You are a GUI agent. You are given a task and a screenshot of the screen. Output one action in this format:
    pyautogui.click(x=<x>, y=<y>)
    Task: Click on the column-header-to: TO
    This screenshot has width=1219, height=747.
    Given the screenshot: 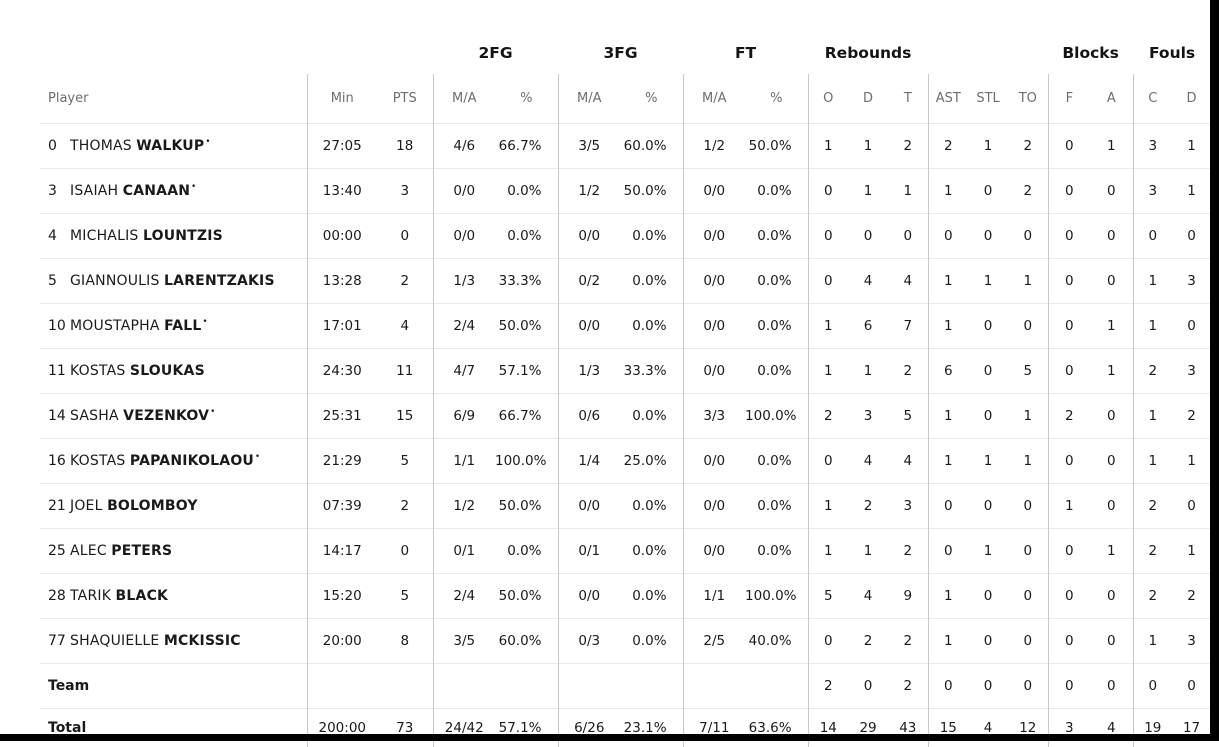 What is the action you would take?
    pyautogui.click(x=1027, y=98)
    